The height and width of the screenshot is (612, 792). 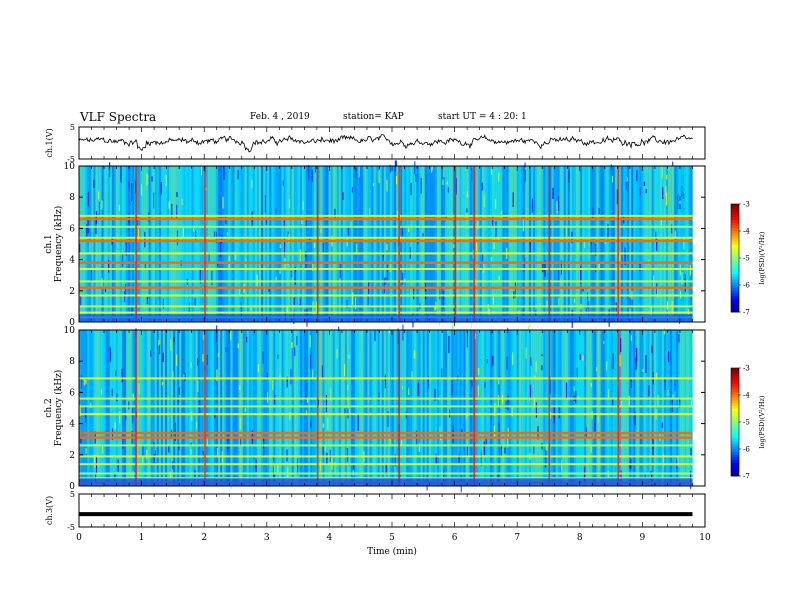 I want to click on y-tick-label: -5, so click(x=71, y=527).